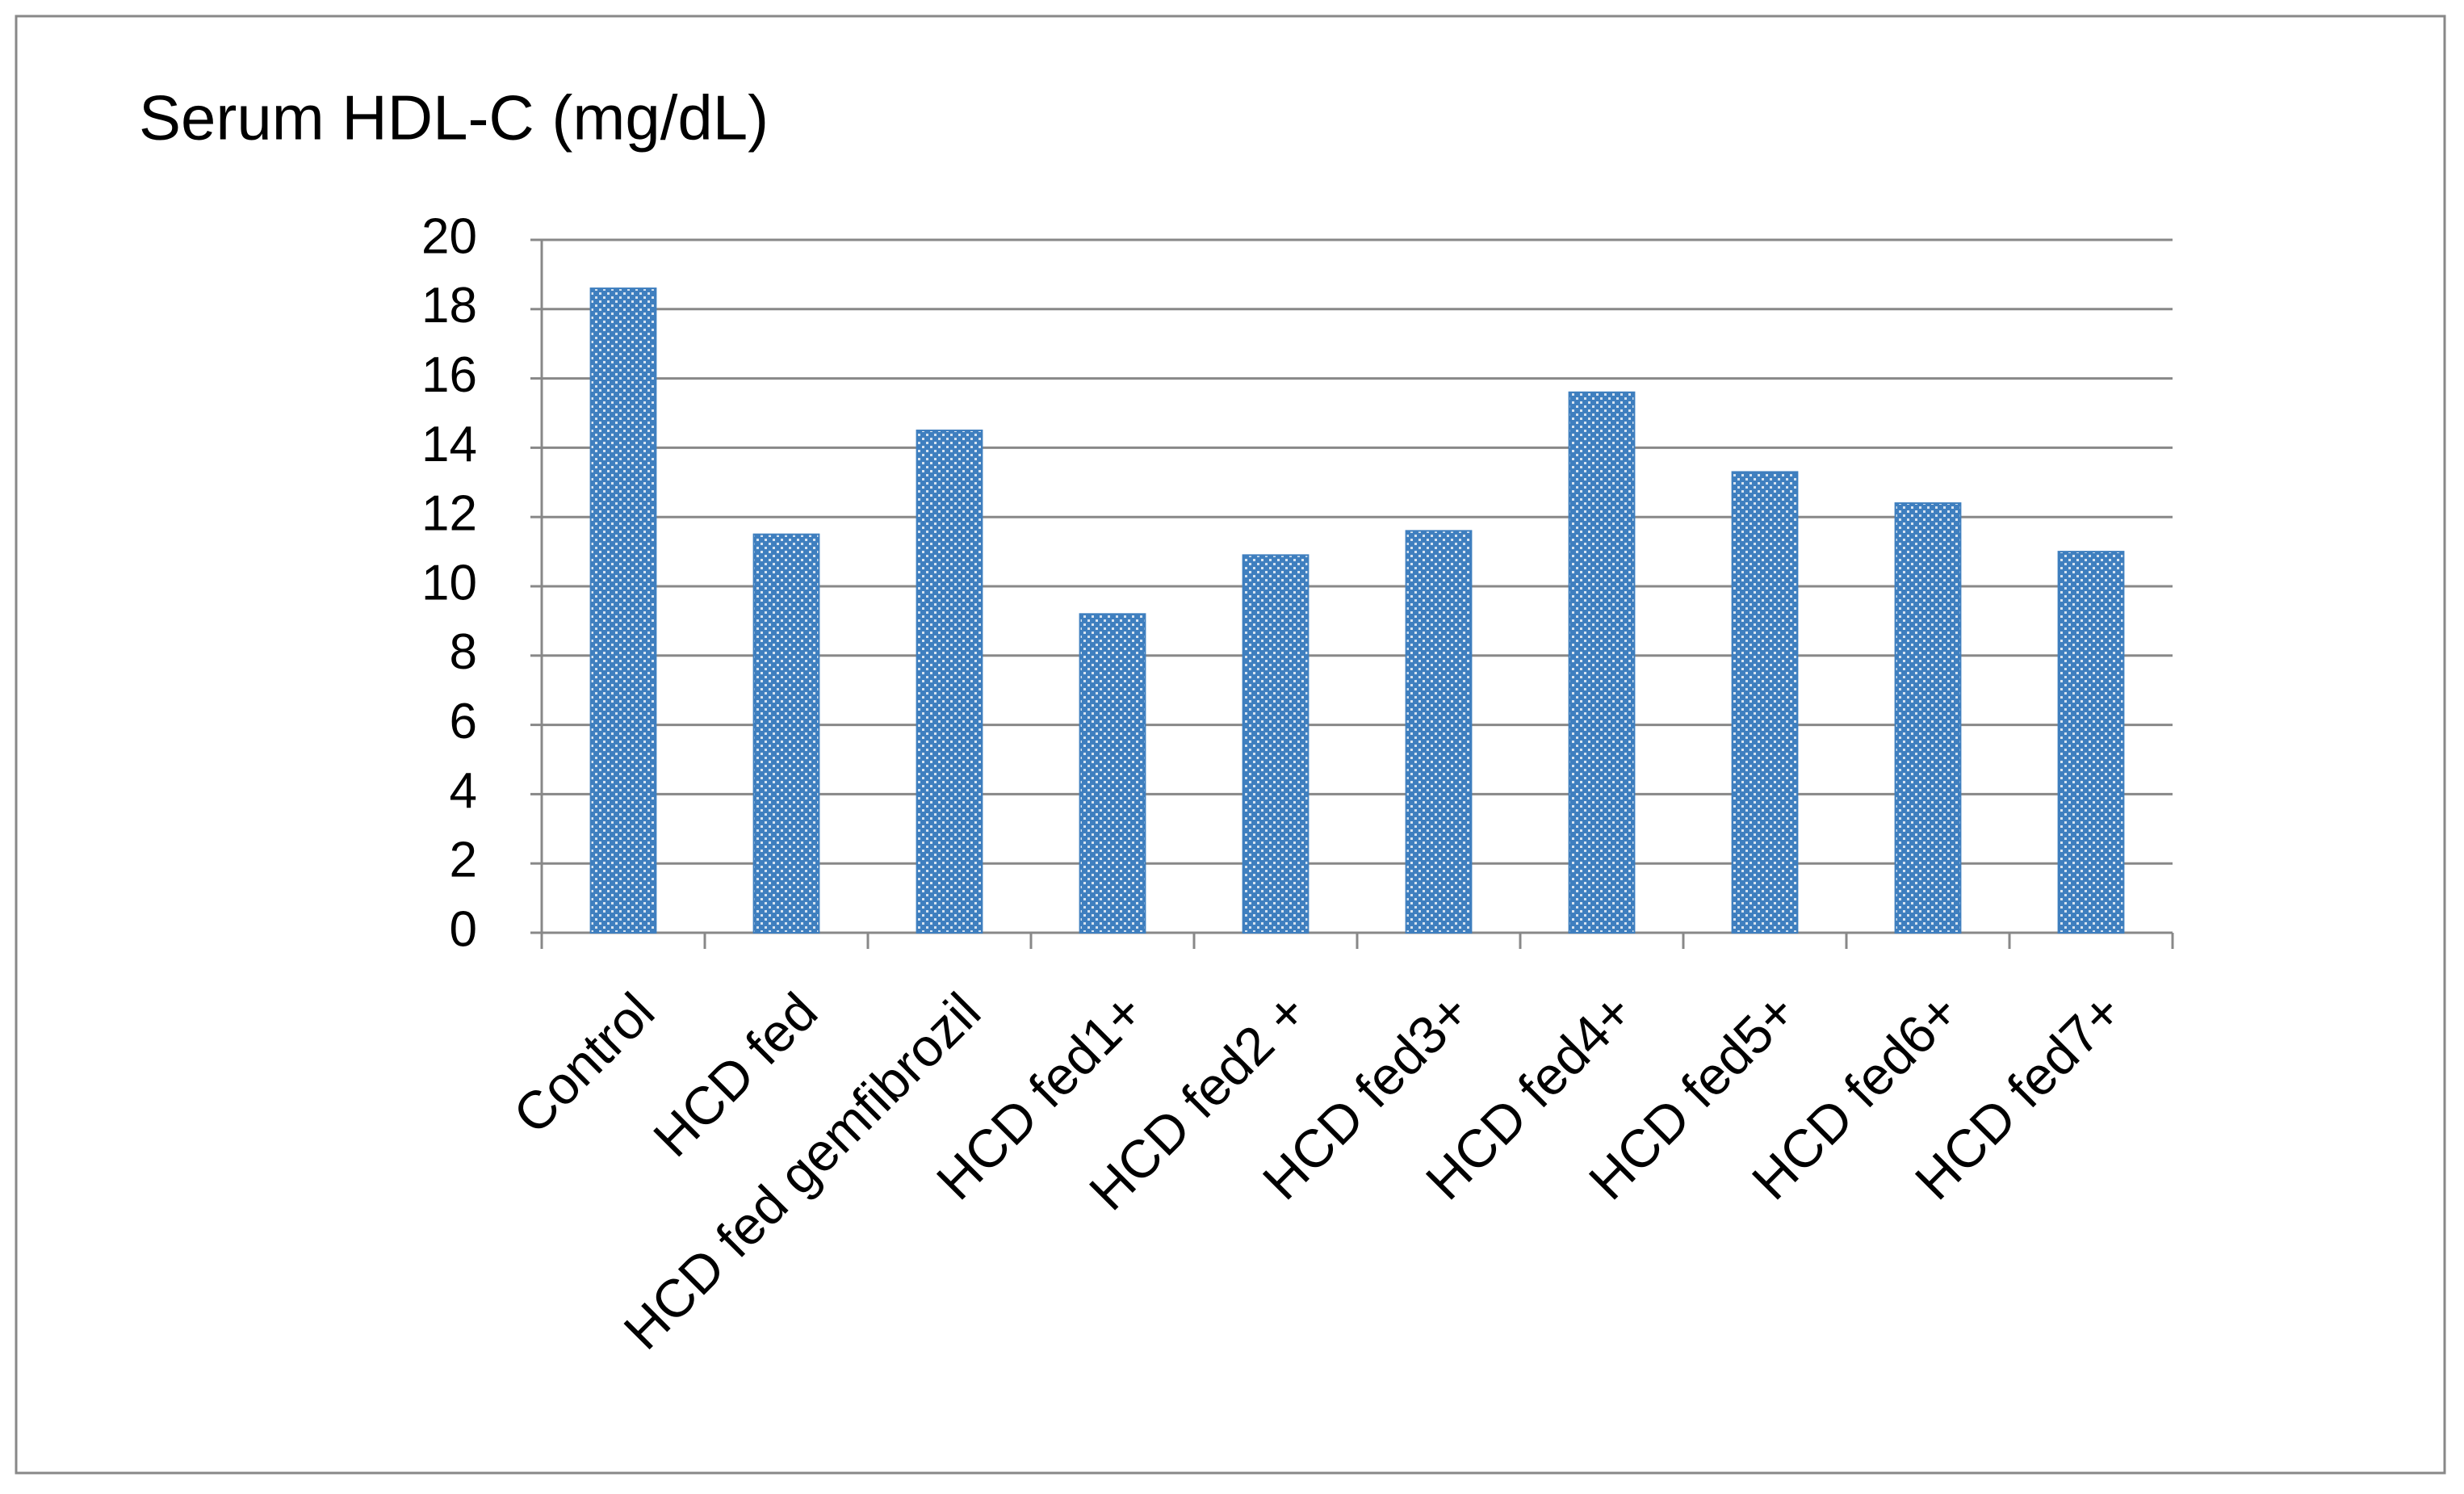 The image size is (2464, 1494). I want to click on y-tick-label: 10, so click(449, 583).